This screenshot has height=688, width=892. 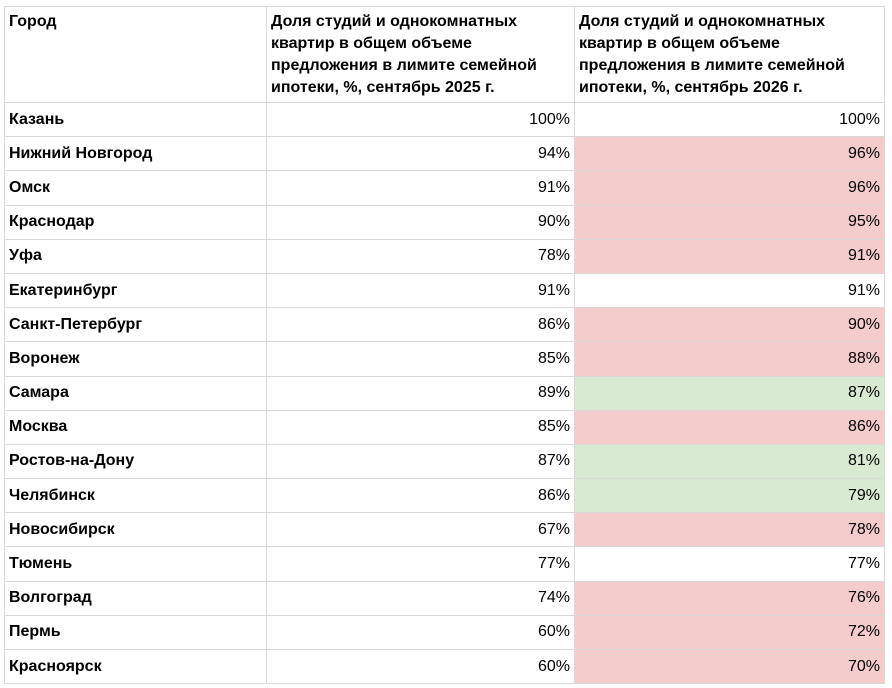 What do you see at coordinates (729, 427) in the screenshot?
I see `share-2026-cell: 86%` at bounding box center [729, 427].